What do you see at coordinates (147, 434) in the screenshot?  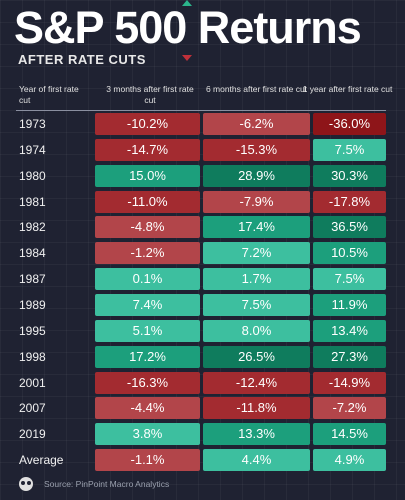 I see `table-cell: 3.8%` at bounding box center [147, 434].